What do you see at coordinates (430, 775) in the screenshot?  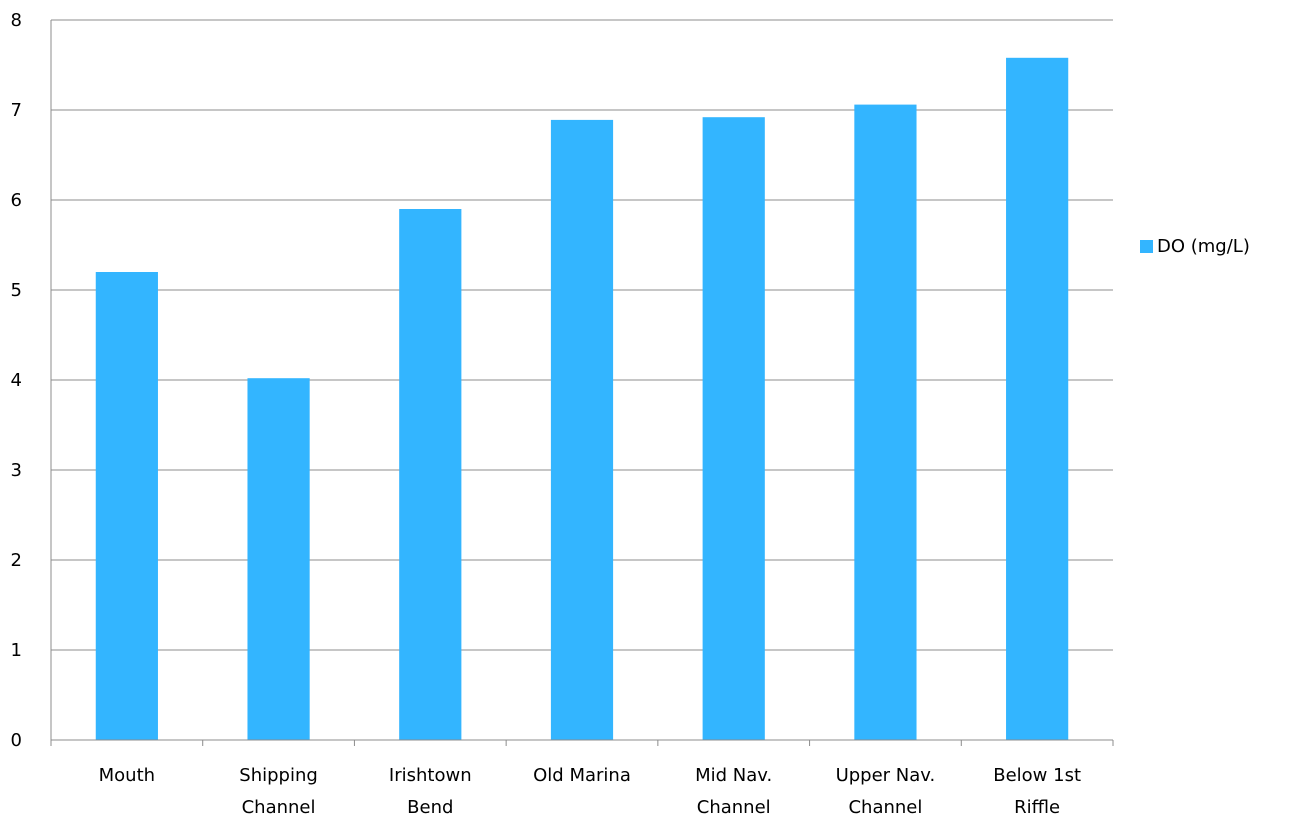 I see `x-tick-label-line: Irishtown` at bounding box center [430, 775].